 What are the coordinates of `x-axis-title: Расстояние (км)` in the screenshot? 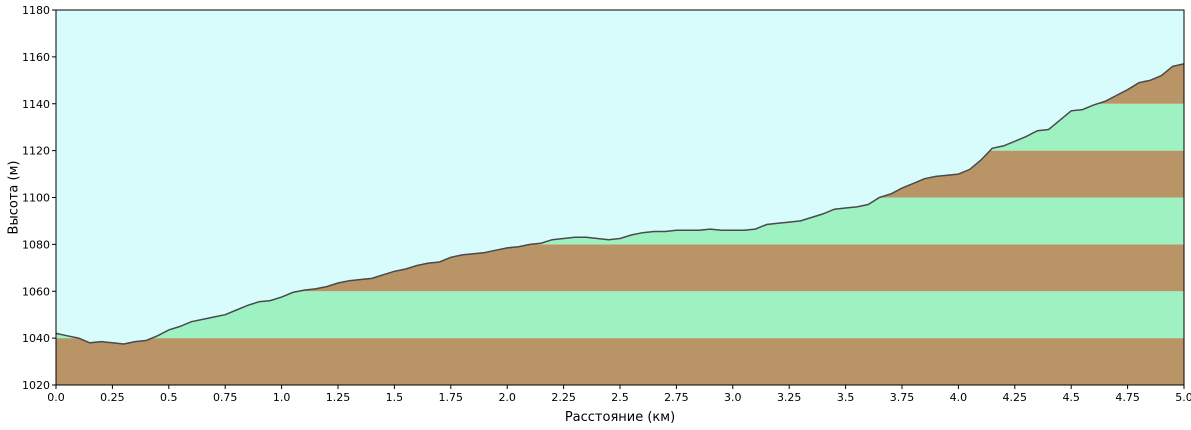 It's located at (620, 417).